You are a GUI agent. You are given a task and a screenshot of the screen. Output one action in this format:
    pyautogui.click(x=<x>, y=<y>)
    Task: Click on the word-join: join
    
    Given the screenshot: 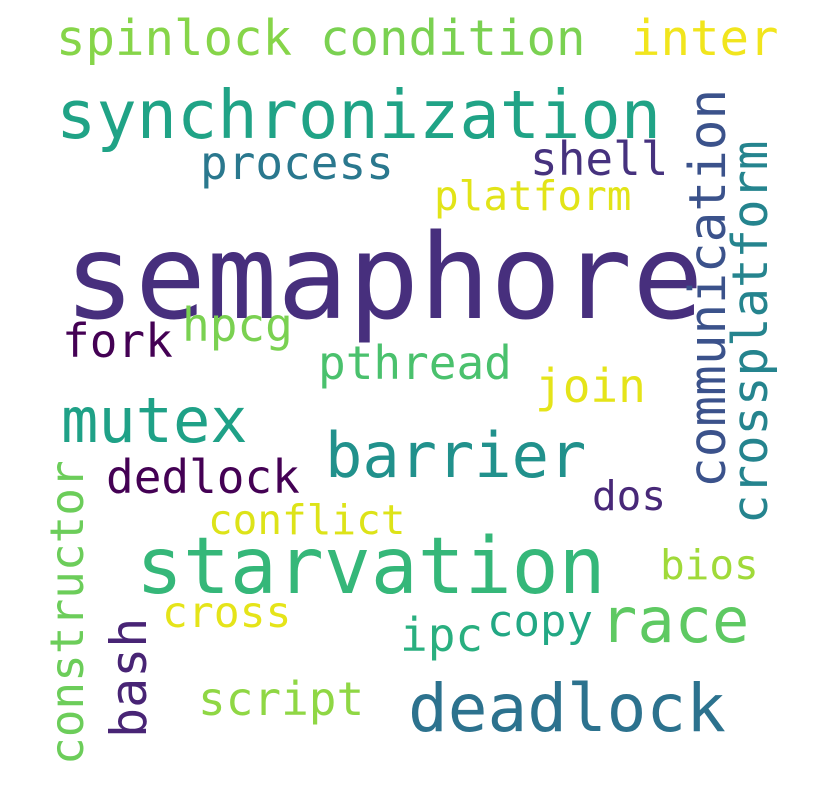 What is the action you would take?
    pyautogui.click(x=590, y=386)
    